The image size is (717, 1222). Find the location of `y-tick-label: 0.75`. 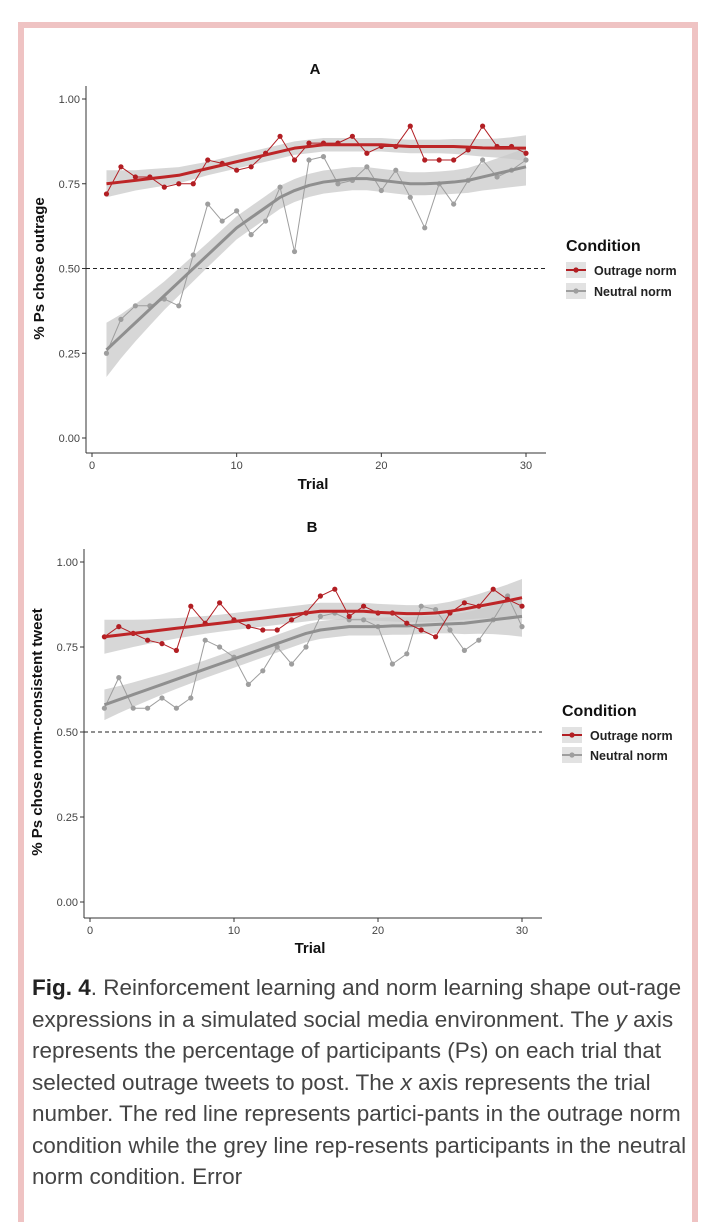

y-tick-label: 0.75 is located at coordinates (67, 648).